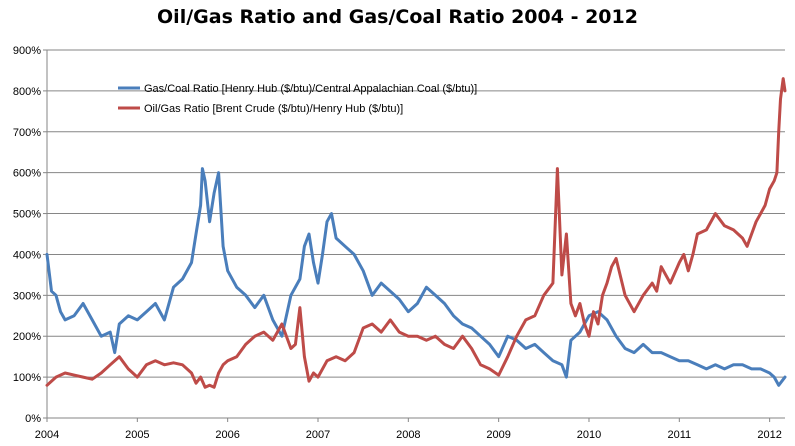 This screenshot has width=795, height=446. What do you see at coordinates (679, 435) in the screenshot?
I see `x-tick-label: 2011` at bounding box center [679, 435].